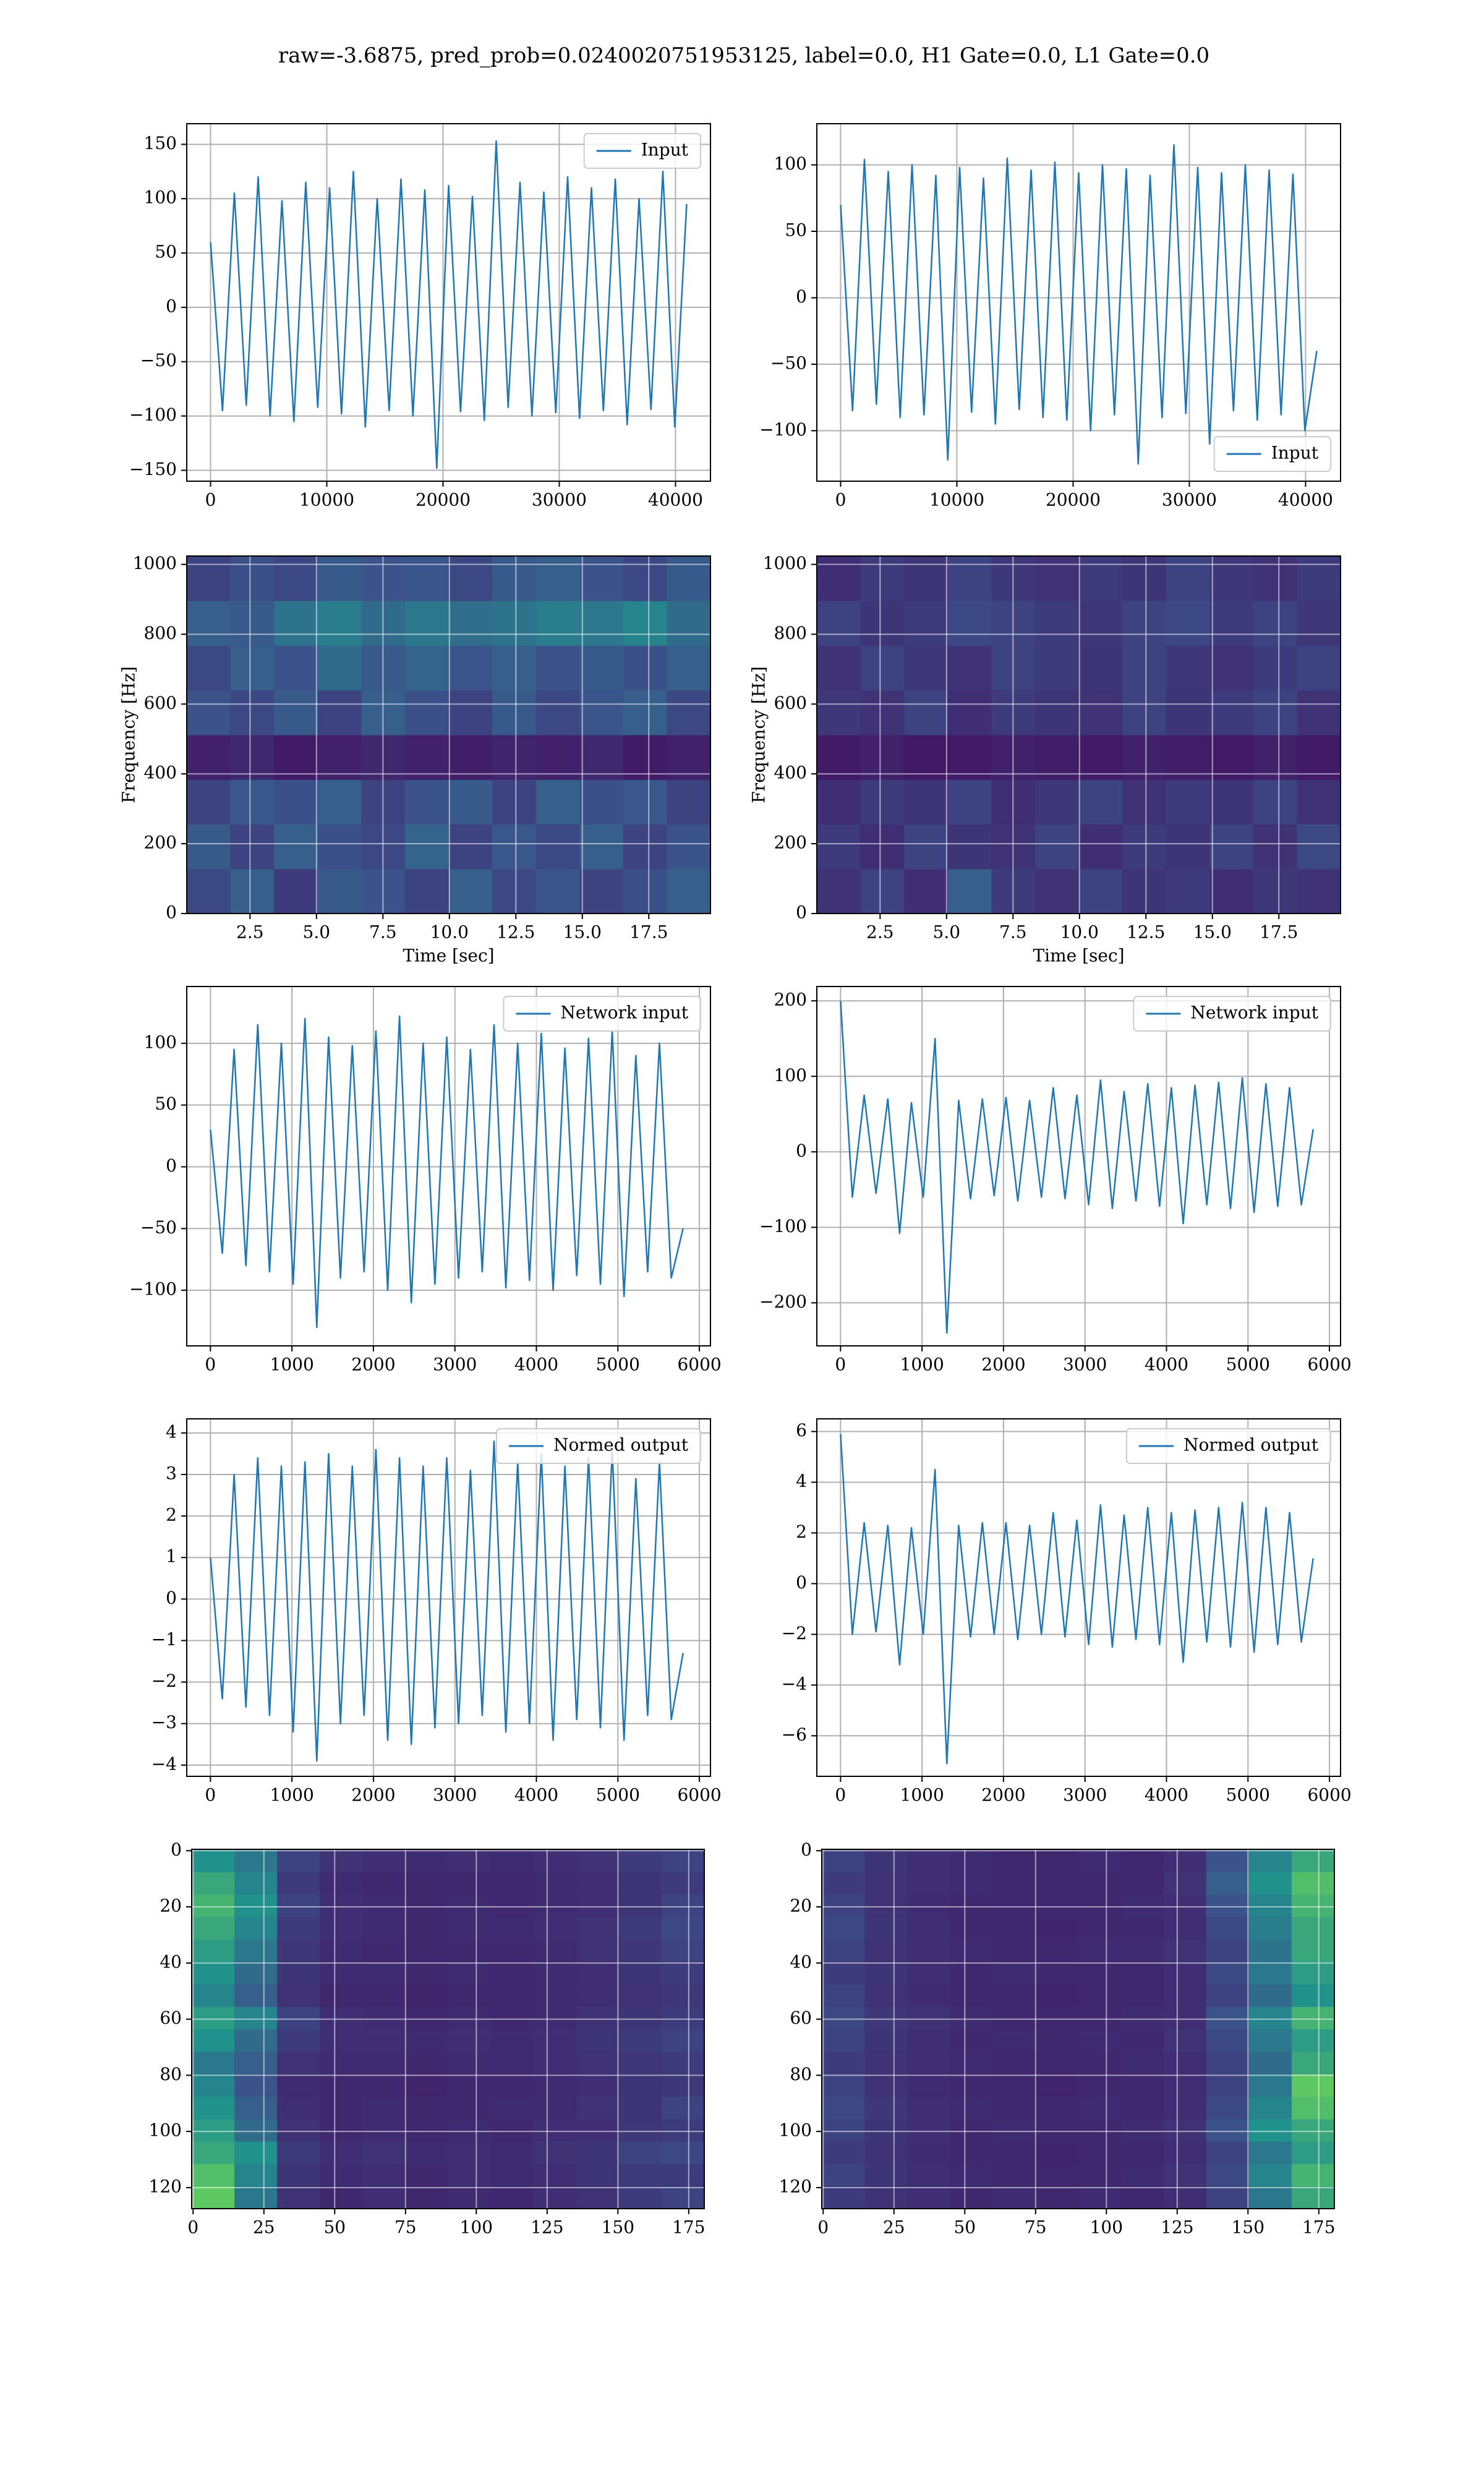 This screenshot has height=2474, width=1484. What do you see at coordinates (1305, 500) in the screenshot?
I see `x-tick-label: 40000` at bounding box center [1305, 500].